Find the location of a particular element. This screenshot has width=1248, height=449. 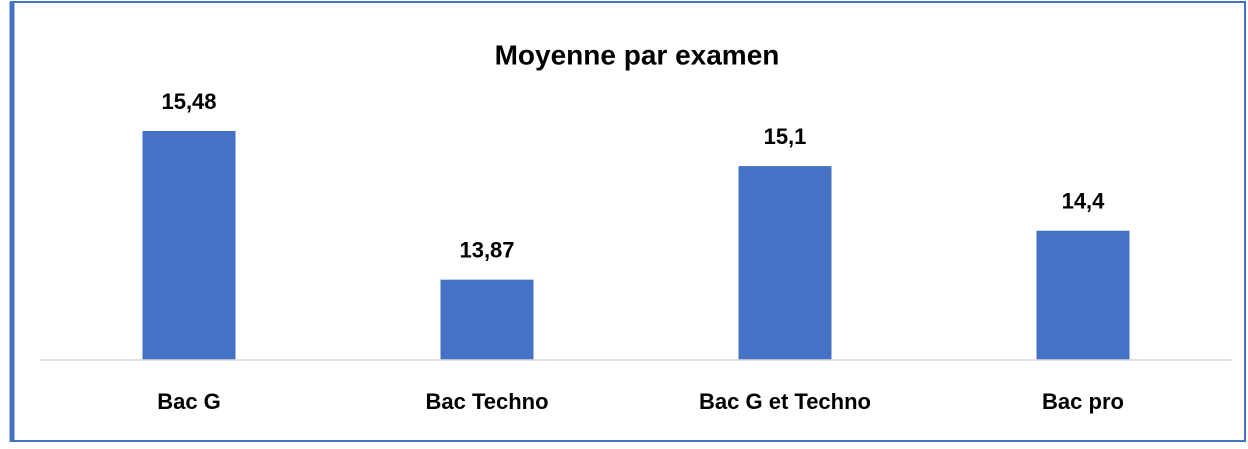

value-label: 15,1 is located at coordinates (785, 136).